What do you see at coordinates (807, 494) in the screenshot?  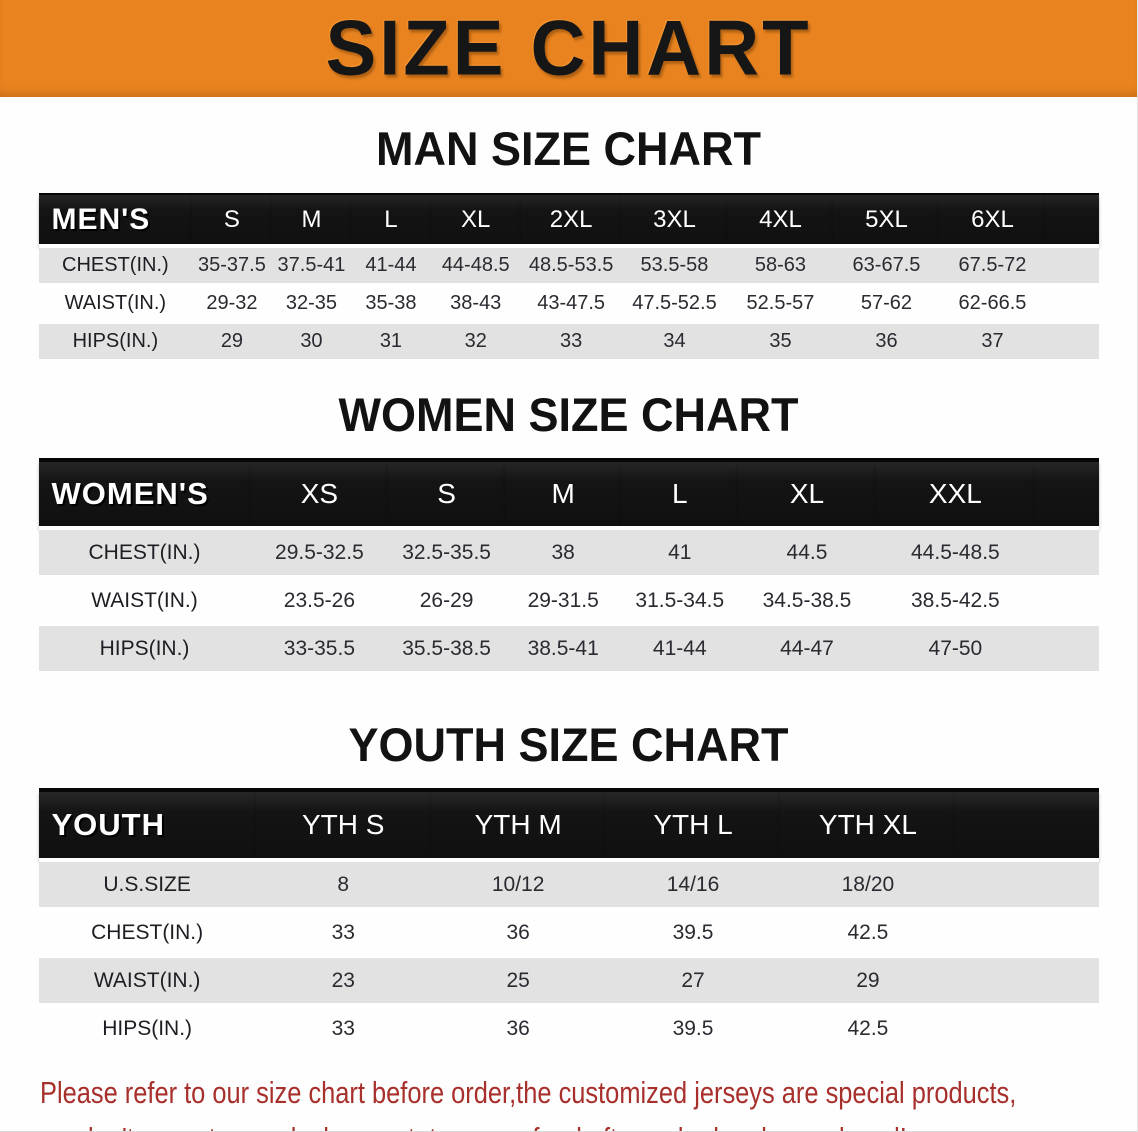 I see `women-column-header: XL` at bounding box center [807, 494].